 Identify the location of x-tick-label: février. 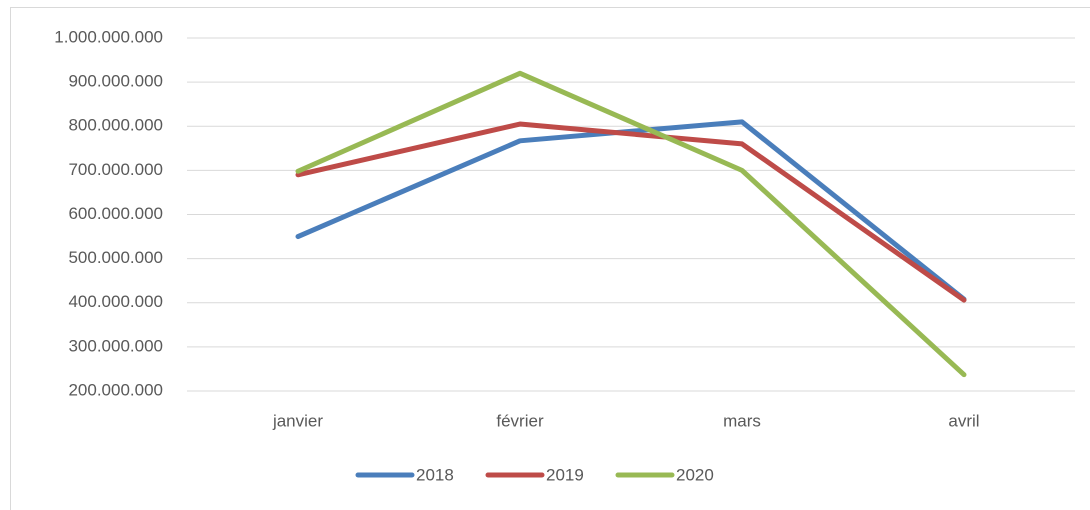
(520, 420).